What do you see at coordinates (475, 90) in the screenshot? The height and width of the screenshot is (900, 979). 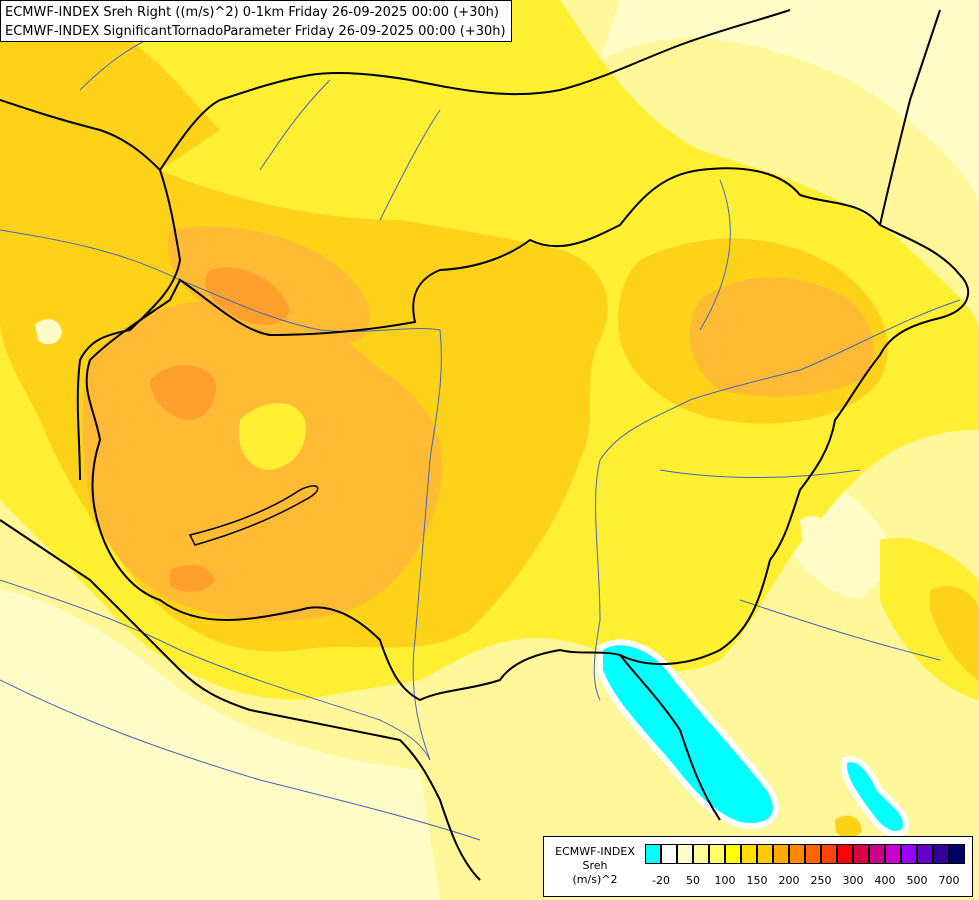 I see `border-slovakia` at bounding box center [475, 90].